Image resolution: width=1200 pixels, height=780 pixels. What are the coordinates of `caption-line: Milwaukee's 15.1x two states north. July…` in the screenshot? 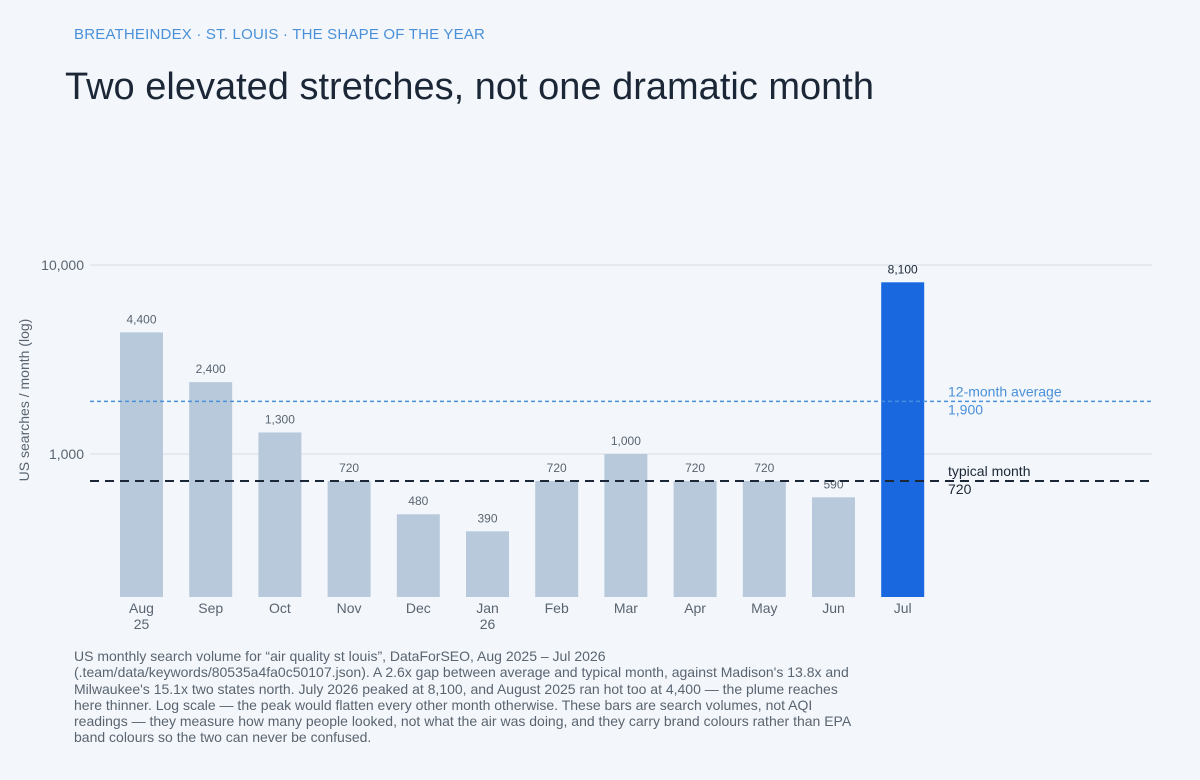 It's located at (456, 688).